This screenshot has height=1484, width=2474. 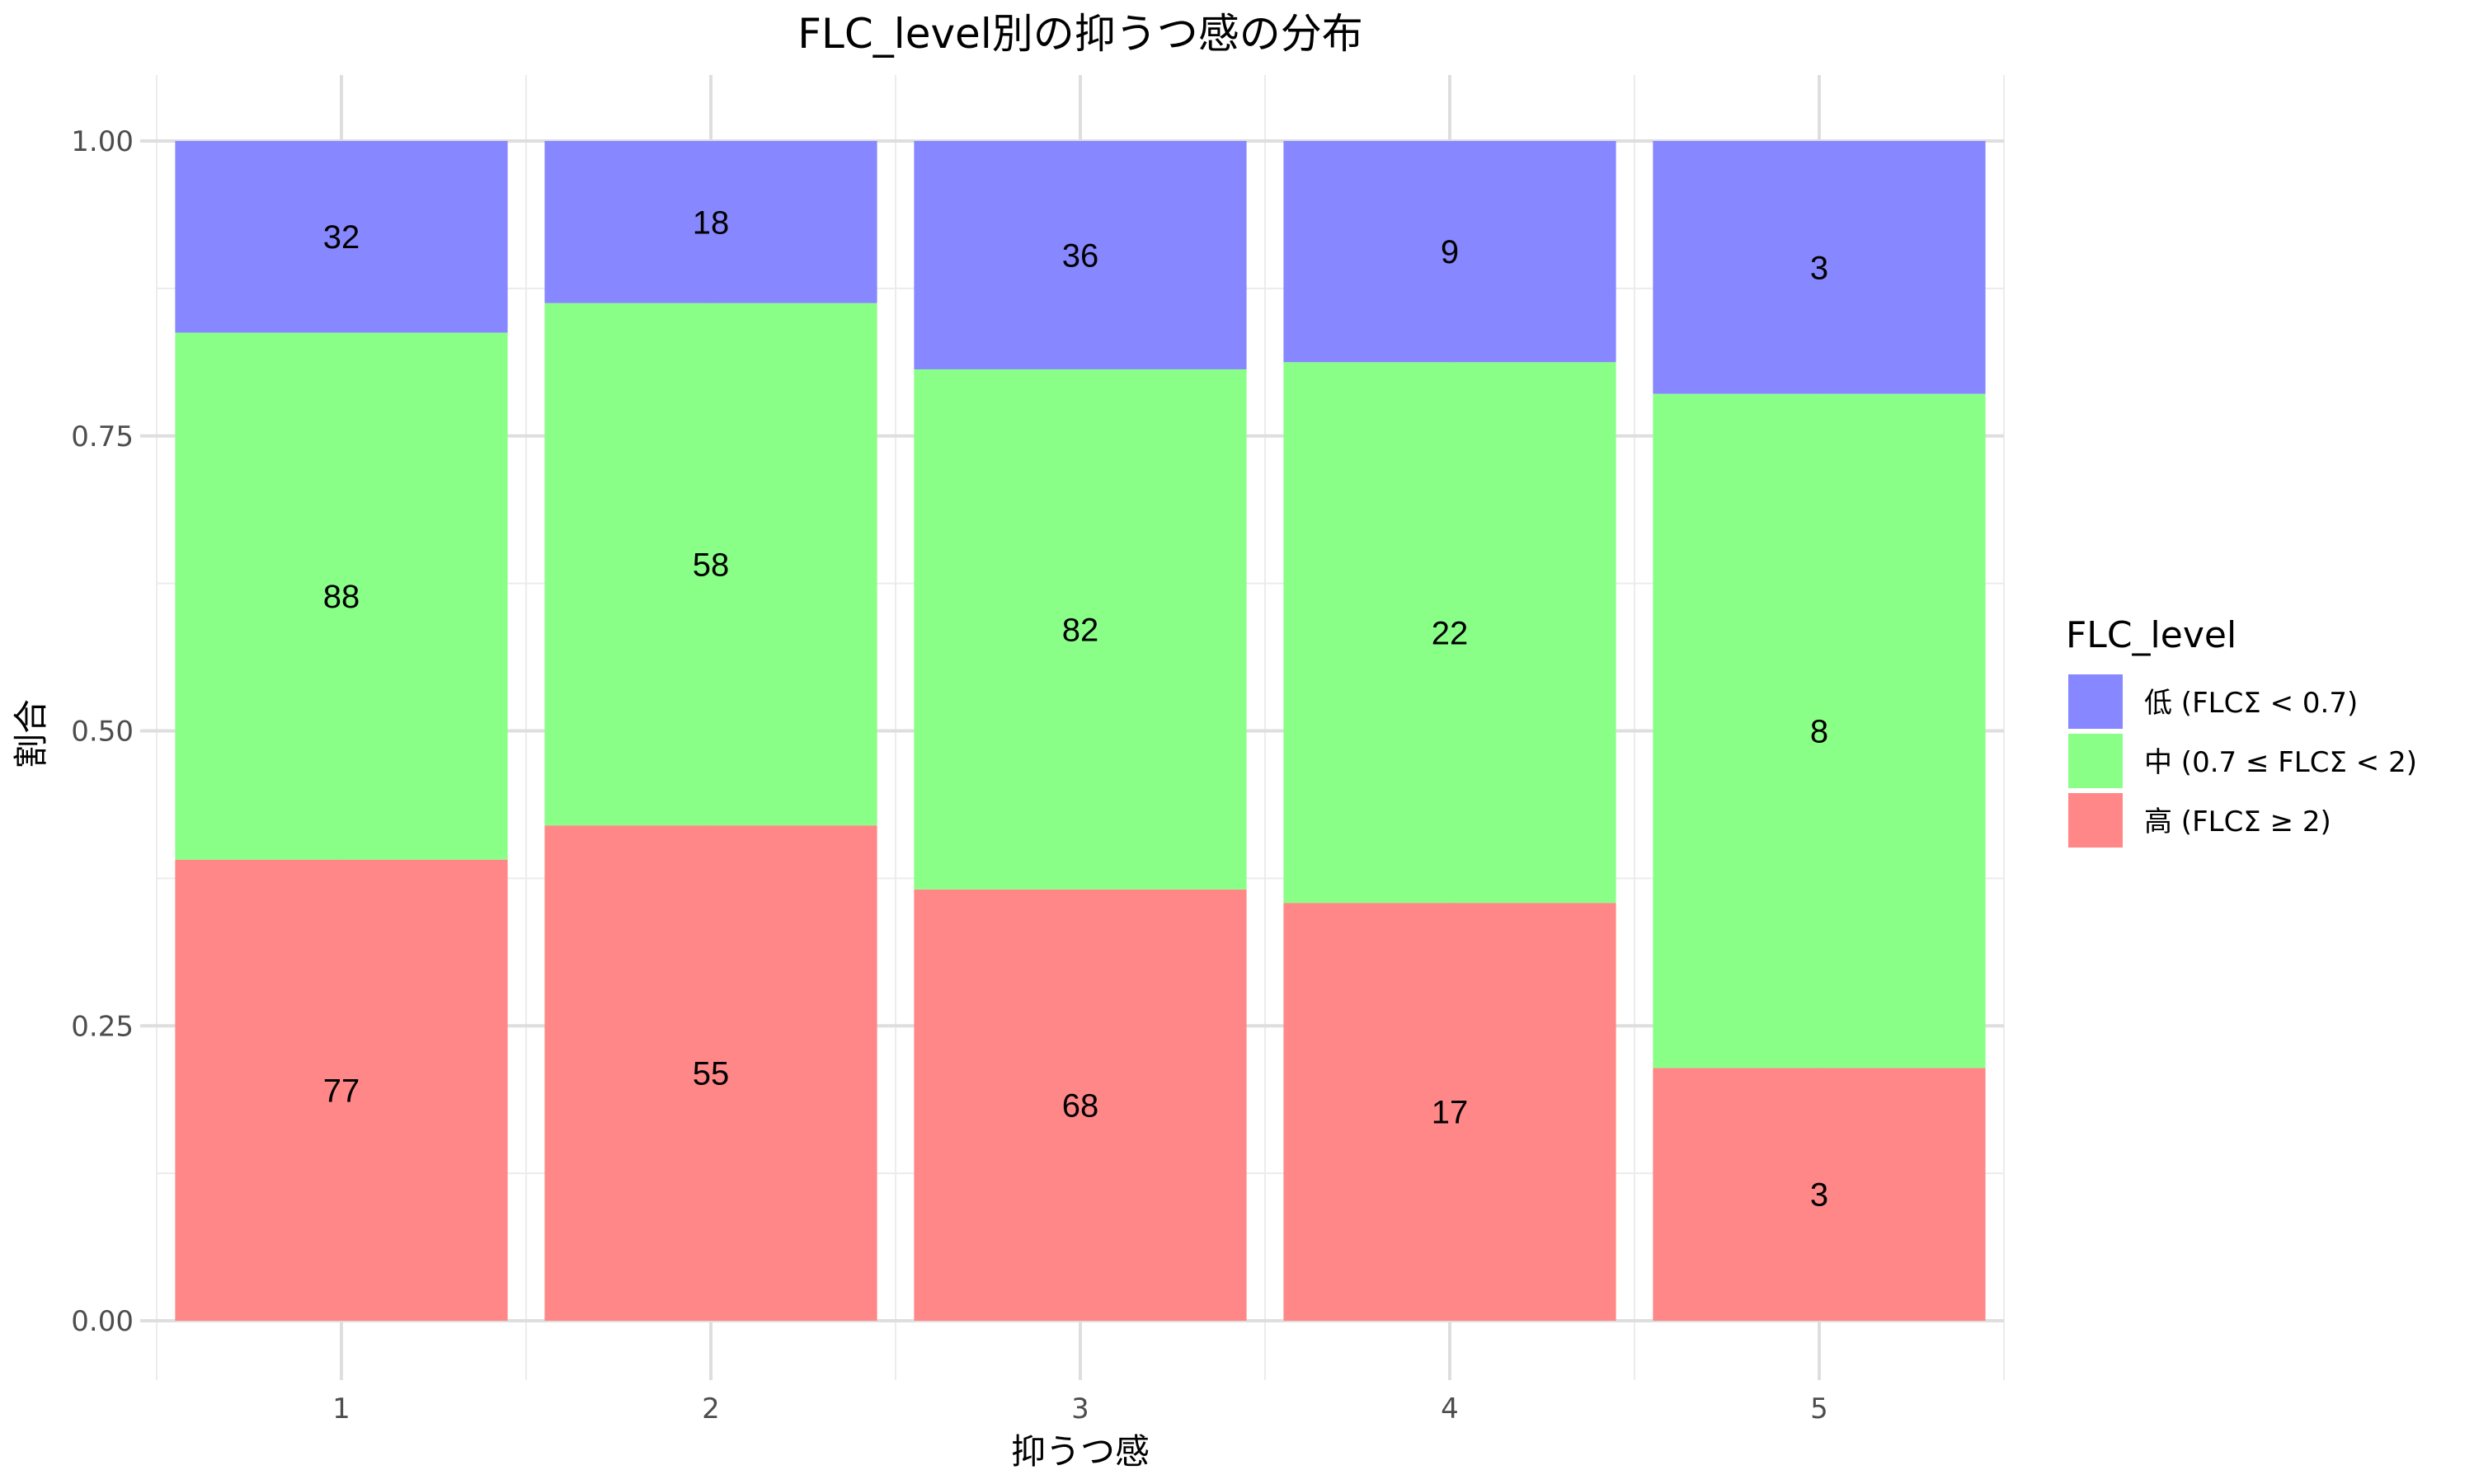 What do you see at coordinates (102, 141) in the screenshot?
I see `y-tick-label: 1.00` at bounding box center [102, 141].